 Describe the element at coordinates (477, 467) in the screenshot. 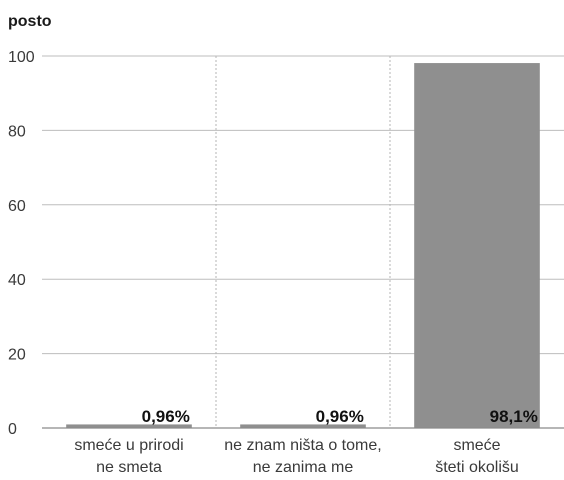

I see `category-label-line: šteti okolišu` at that location.